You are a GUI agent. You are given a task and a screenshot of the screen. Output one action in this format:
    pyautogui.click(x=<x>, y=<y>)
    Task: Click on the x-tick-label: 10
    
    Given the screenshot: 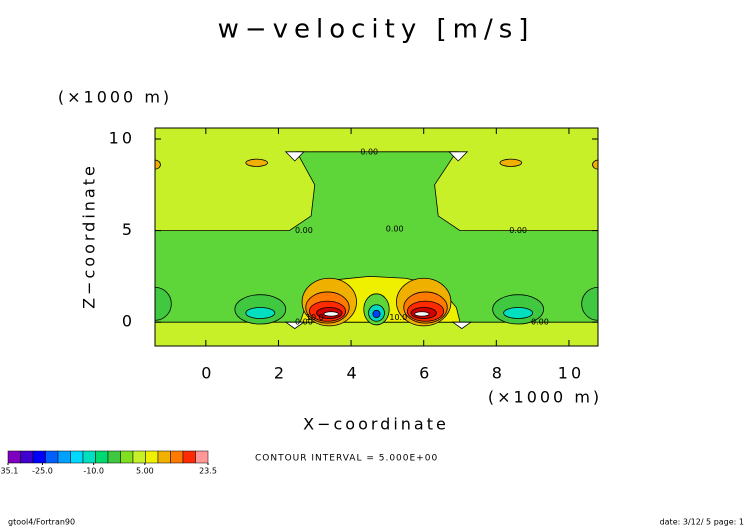 What is the action you would take?
    pyautogui.click(x=571, y=373)
    